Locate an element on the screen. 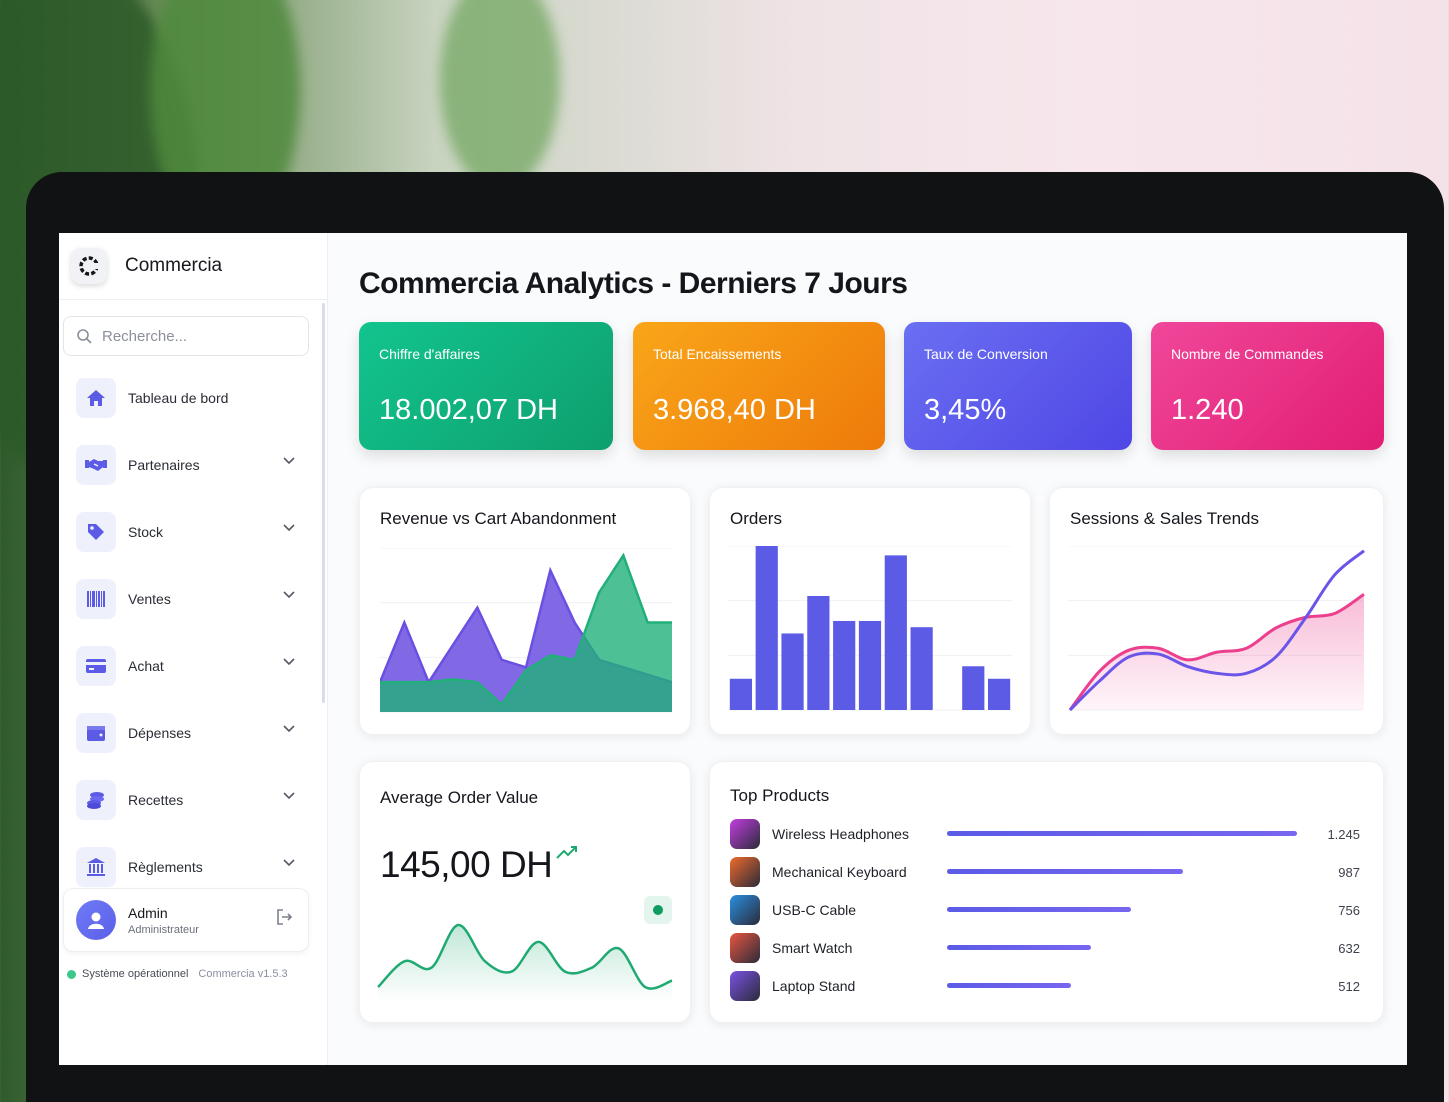 The image size is (1449, 1102). sessions-chart-card: Sessions & Sales Trends is located at coordinates (1216, 611).